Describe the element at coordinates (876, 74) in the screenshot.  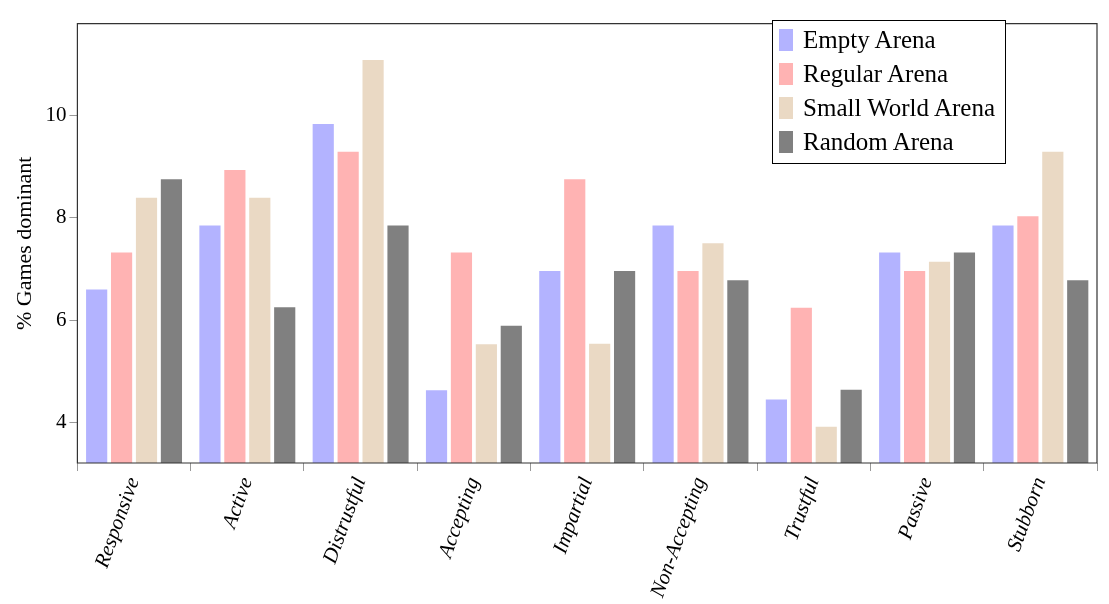
I see `legend-label: Regular Arena` at that location.